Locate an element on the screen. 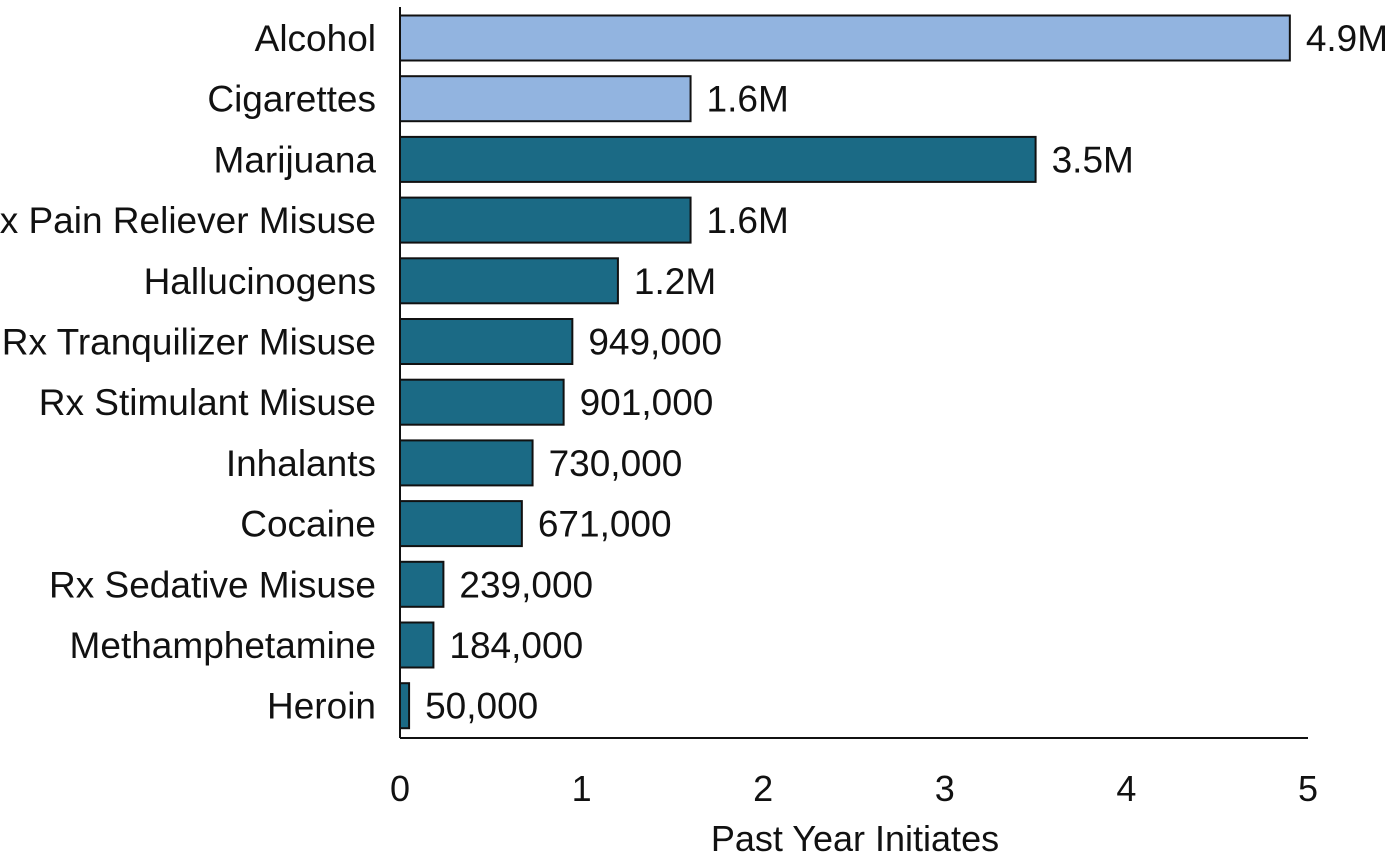  x-axis-title: Past Year Initiates is located at coordinates (855, 837).